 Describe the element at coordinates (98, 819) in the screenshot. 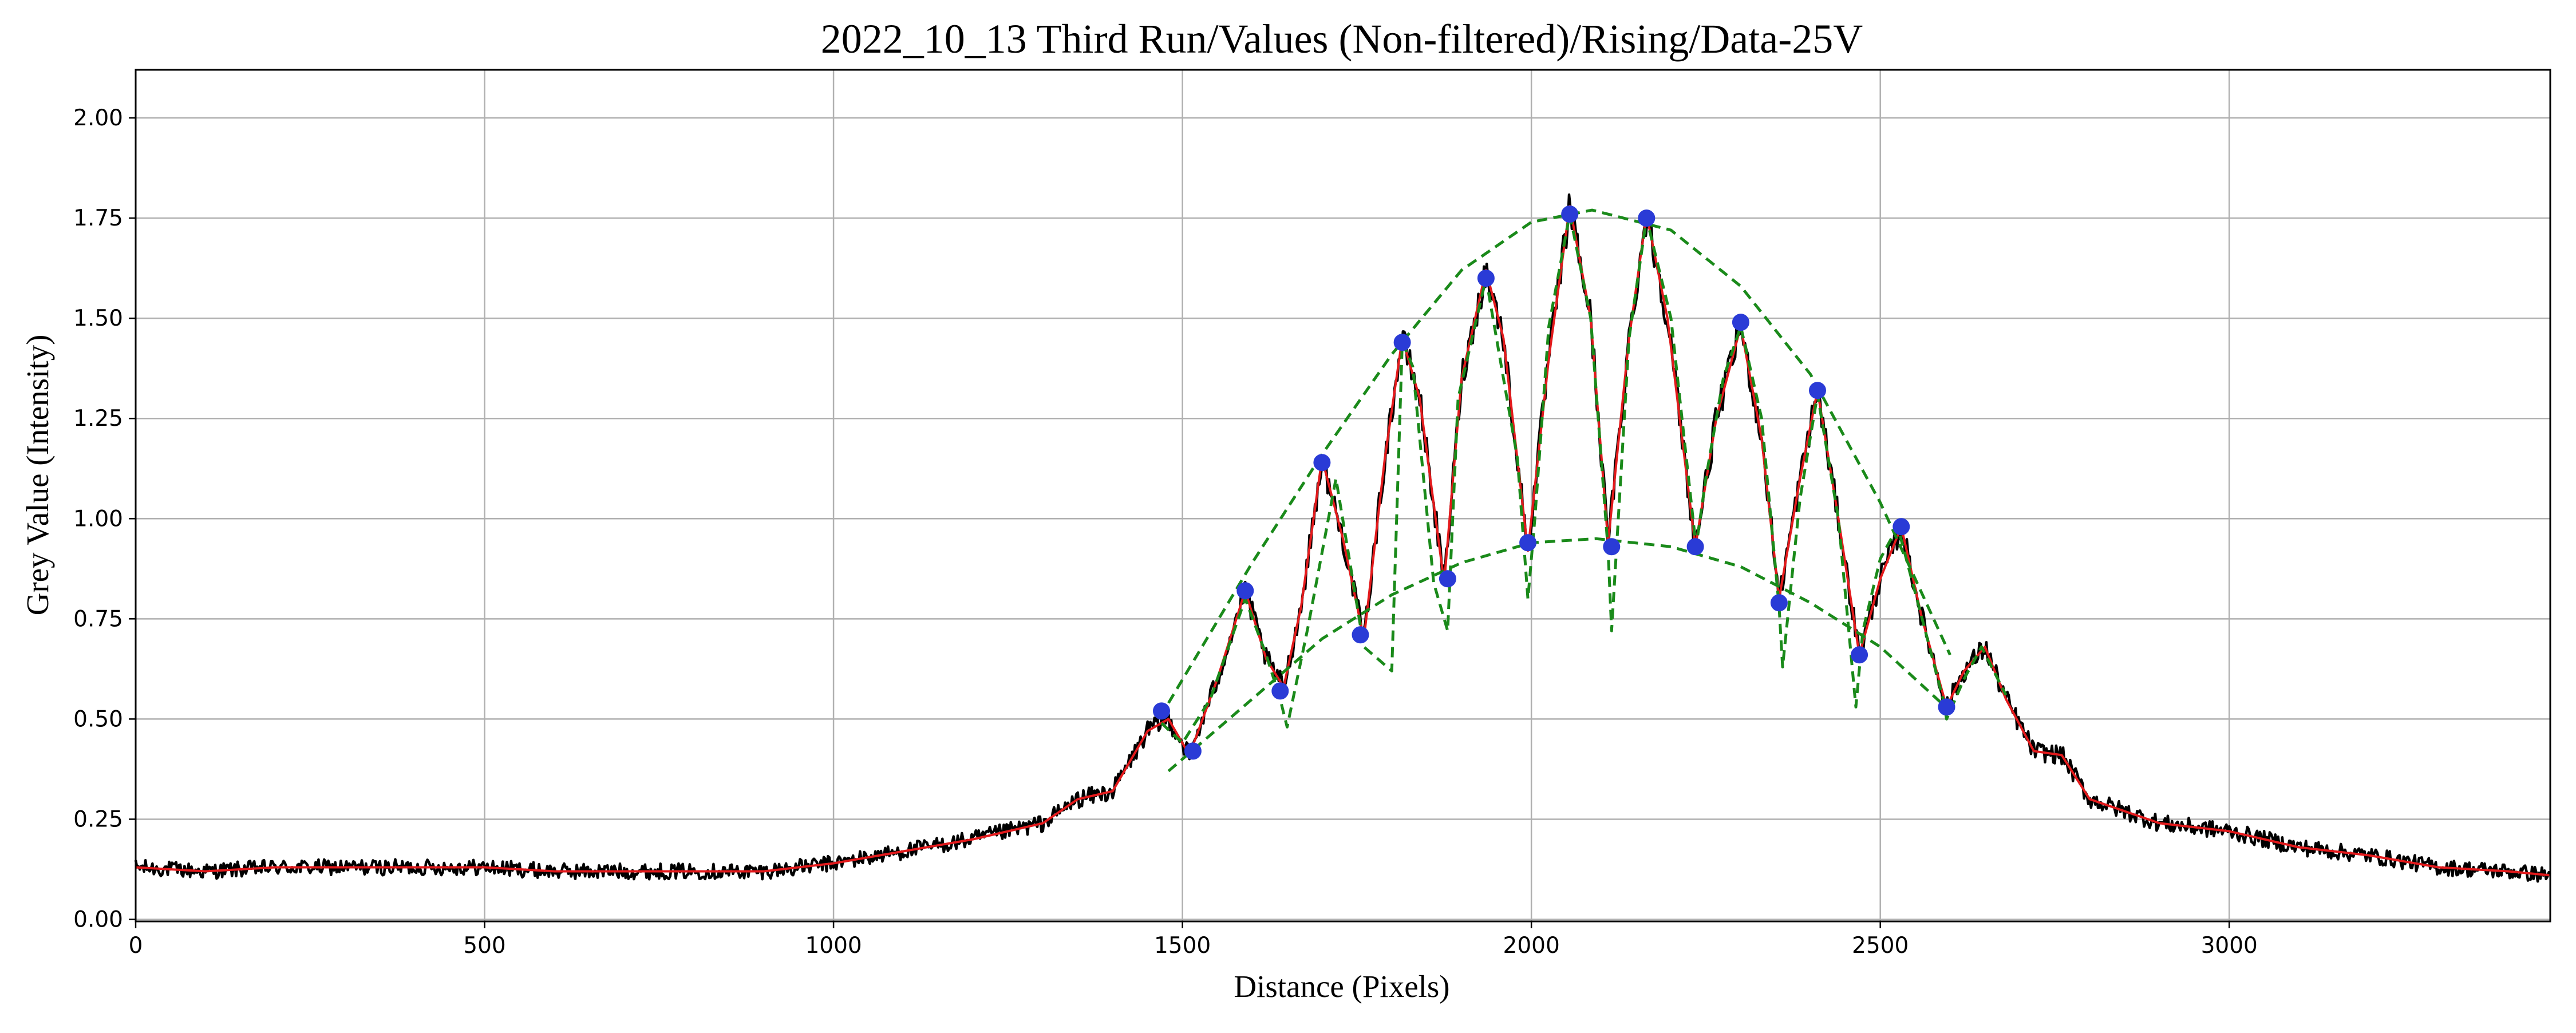

I see `y-tick-label: 0.25` at that location.